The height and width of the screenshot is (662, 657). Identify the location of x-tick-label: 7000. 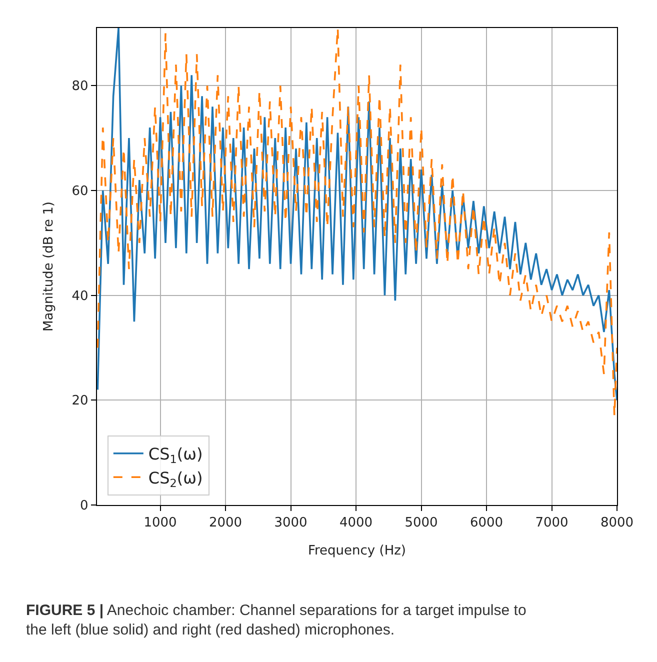
(551, 523).